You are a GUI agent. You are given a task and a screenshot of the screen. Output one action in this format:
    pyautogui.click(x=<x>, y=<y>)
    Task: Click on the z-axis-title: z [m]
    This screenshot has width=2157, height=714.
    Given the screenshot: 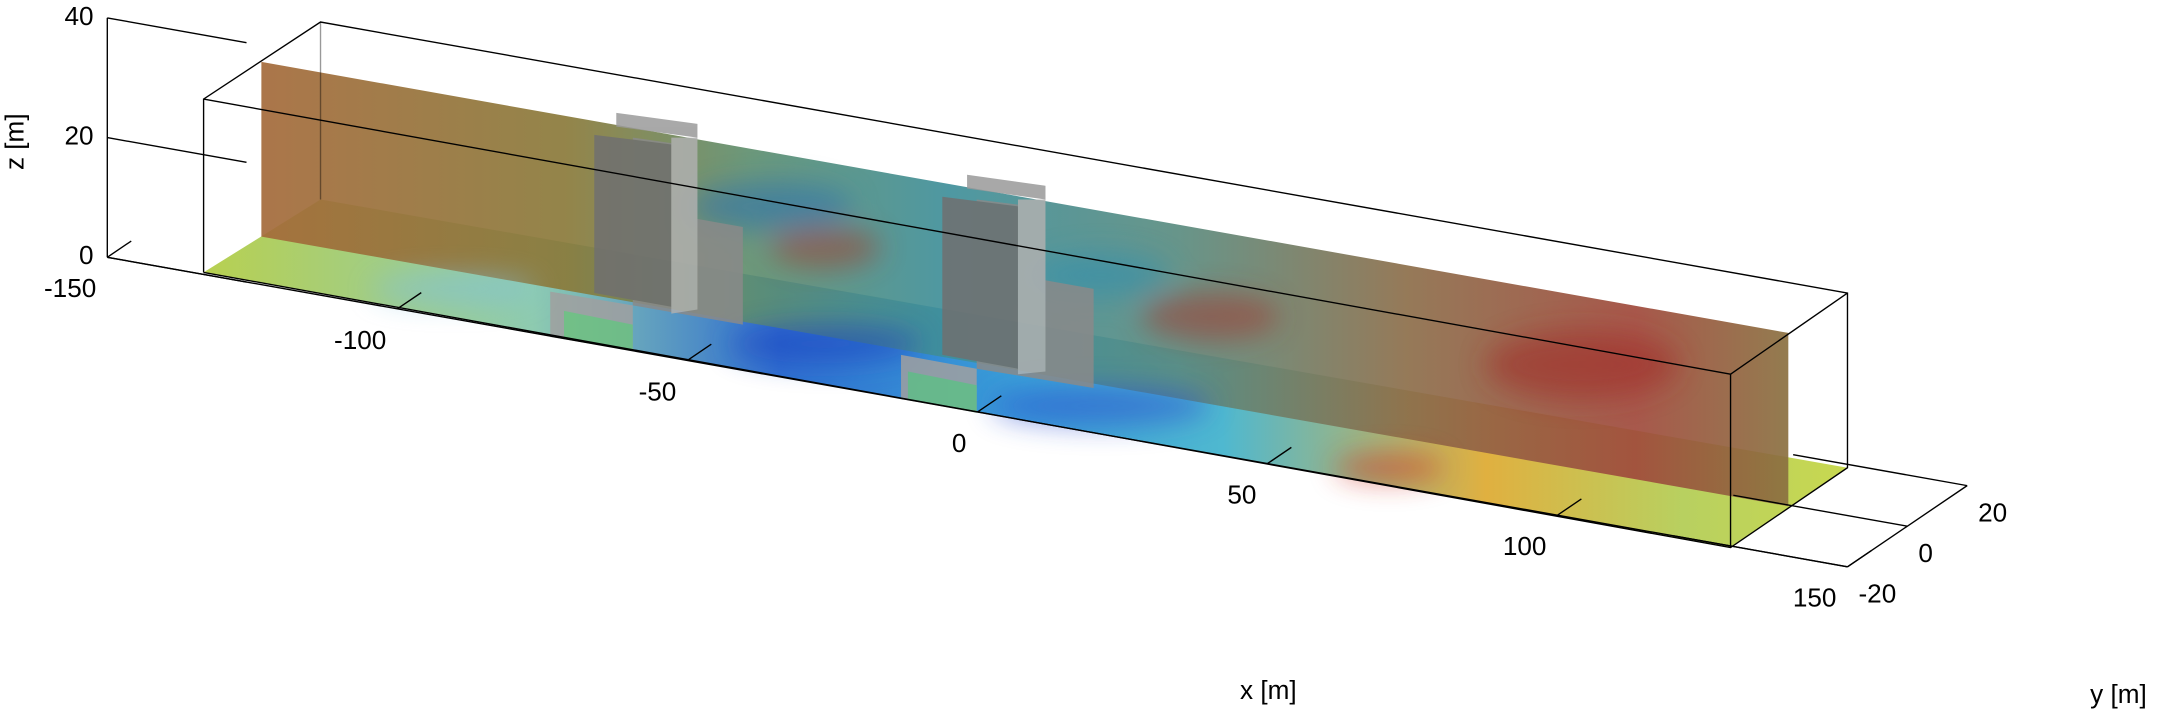 What is the action you would take?
    pyautogui.click(x=14, y=141)
    